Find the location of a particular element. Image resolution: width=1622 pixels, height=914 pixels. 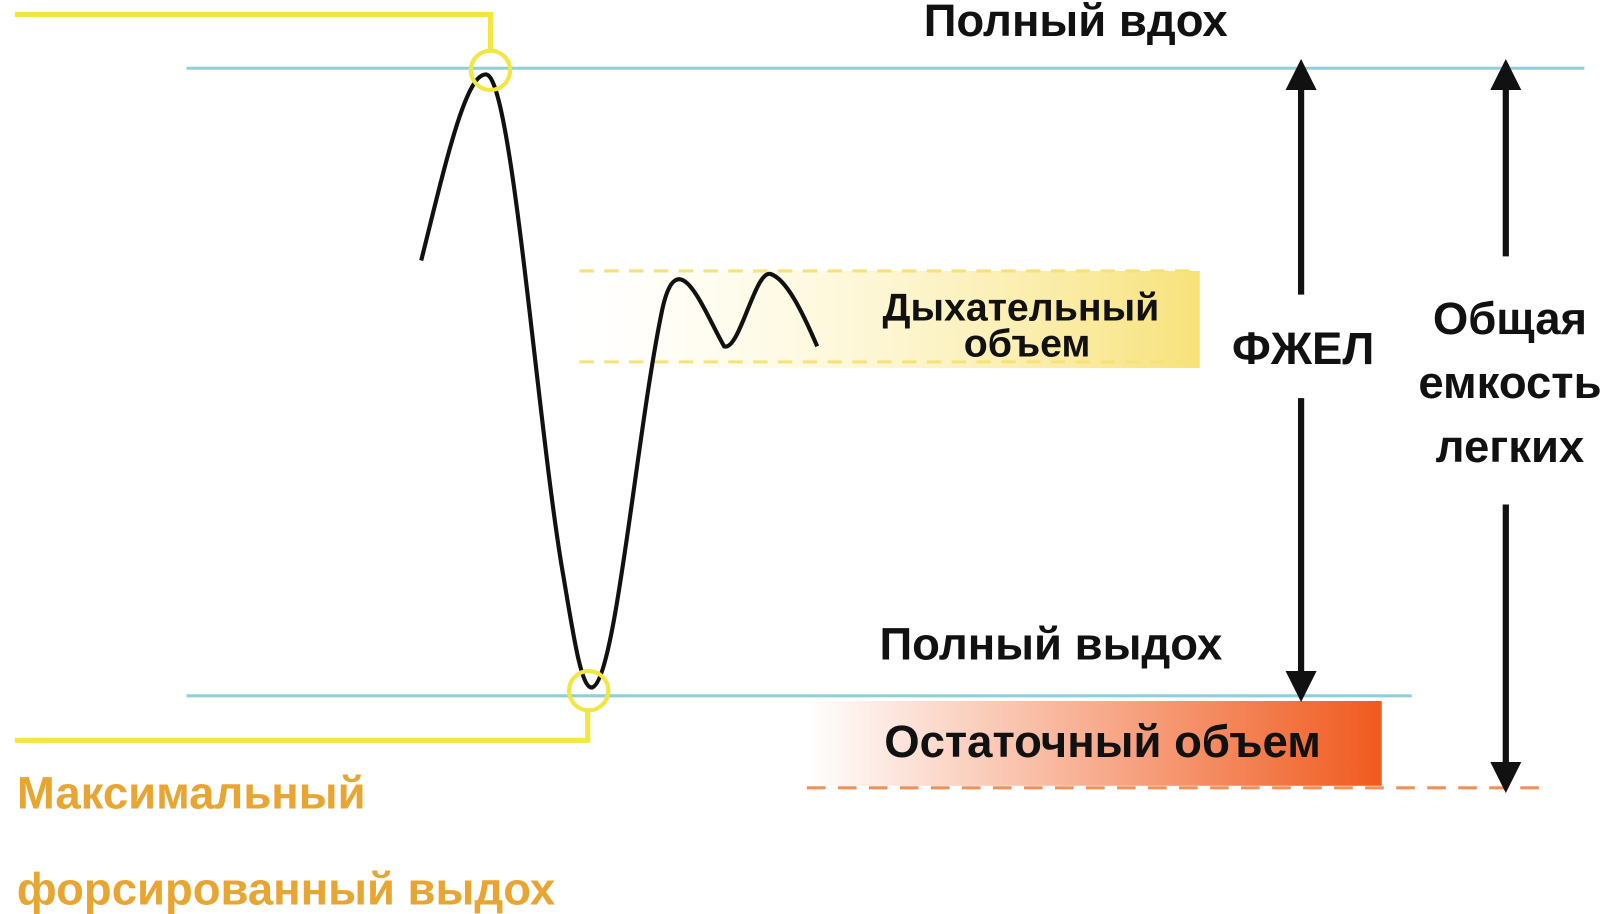

full-inhale: Полный вдох is located at coordinates (1076, 23).